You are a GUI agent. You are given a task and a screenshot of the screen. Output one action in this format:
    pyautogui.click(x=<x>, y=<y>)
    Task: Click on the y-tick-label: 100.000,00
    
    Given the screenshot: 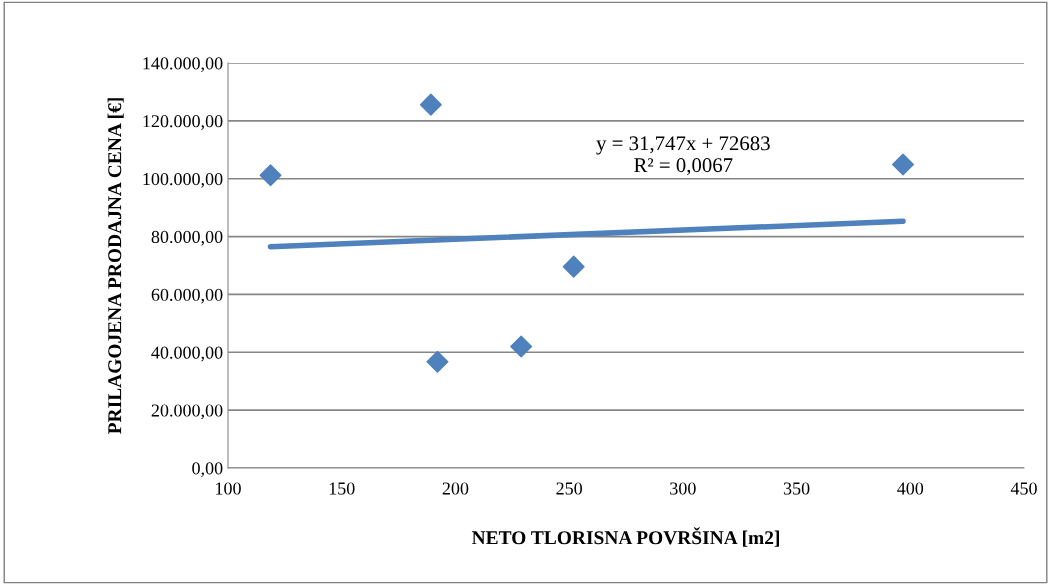 What is the action you would take?
    pyautogui.click(x=183, y=180)
    